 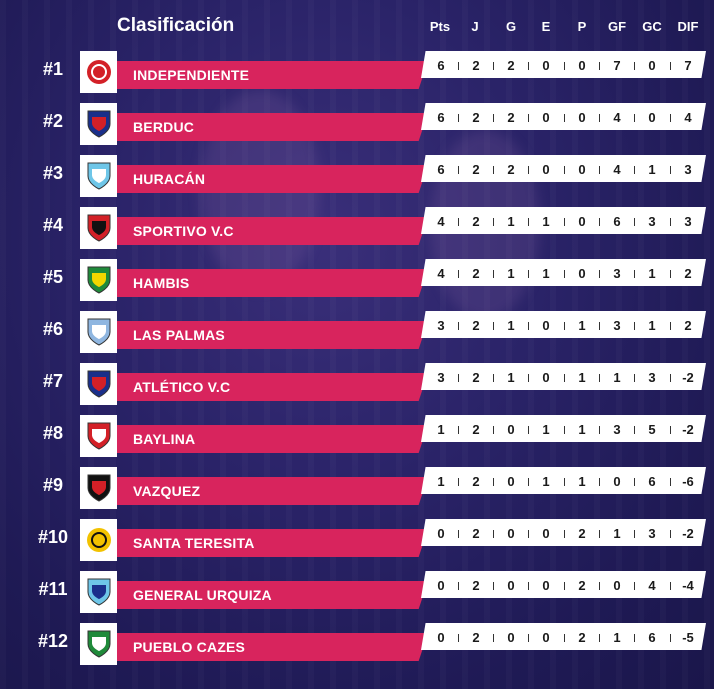 I want to click on stats-panel: 0 2 0 0 2 1 6 -5, so click(x=563, y=636).